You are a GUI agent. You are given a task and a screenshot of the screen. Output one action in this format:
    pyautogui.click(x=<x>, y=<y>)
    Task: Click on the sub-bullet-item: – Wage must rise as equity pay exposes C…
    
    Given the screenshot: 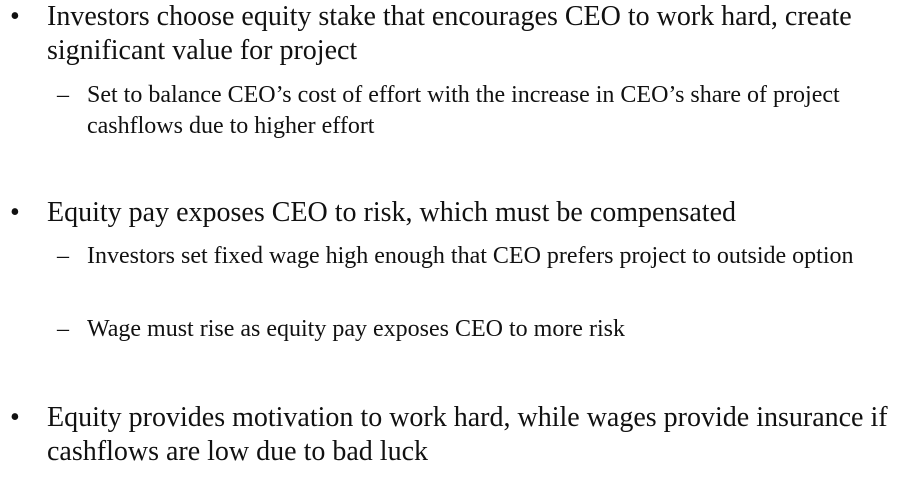 What is the action you would take?
    pyautogui.click(x=450, y=329)
    